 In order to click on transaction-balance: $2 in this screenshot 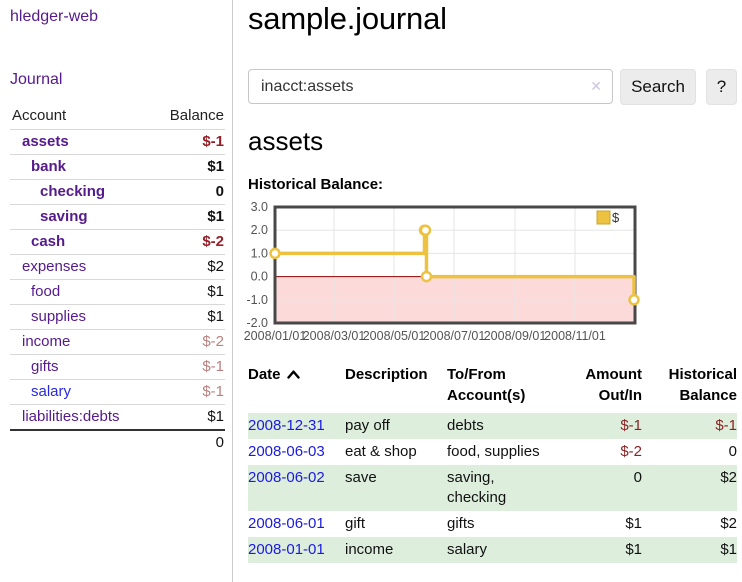, I will do `click(728, 477)`.